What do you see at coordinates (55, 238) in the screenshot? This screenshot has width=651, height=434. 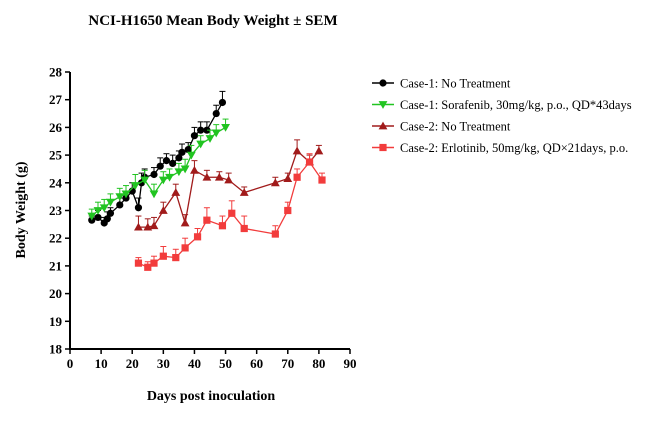 I see `y-tick-label: 22` at bounding box center [55, 238].